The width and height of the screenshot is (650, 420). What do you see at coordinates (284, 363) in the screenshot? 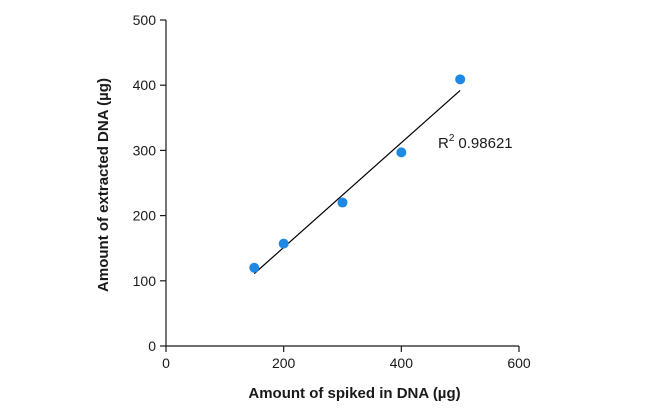
I see `x-tick-label: 200` at bounding box center [284, 363].